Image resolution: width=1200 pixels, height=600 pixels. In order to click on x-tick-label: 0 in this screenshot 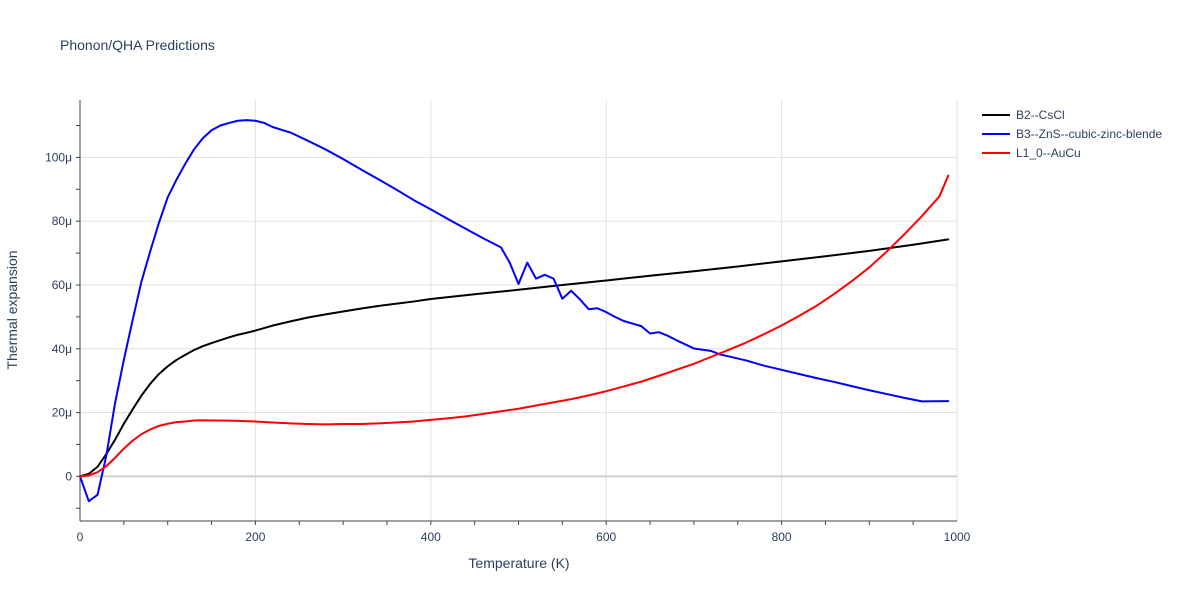, I will do `click(80, 537)`.